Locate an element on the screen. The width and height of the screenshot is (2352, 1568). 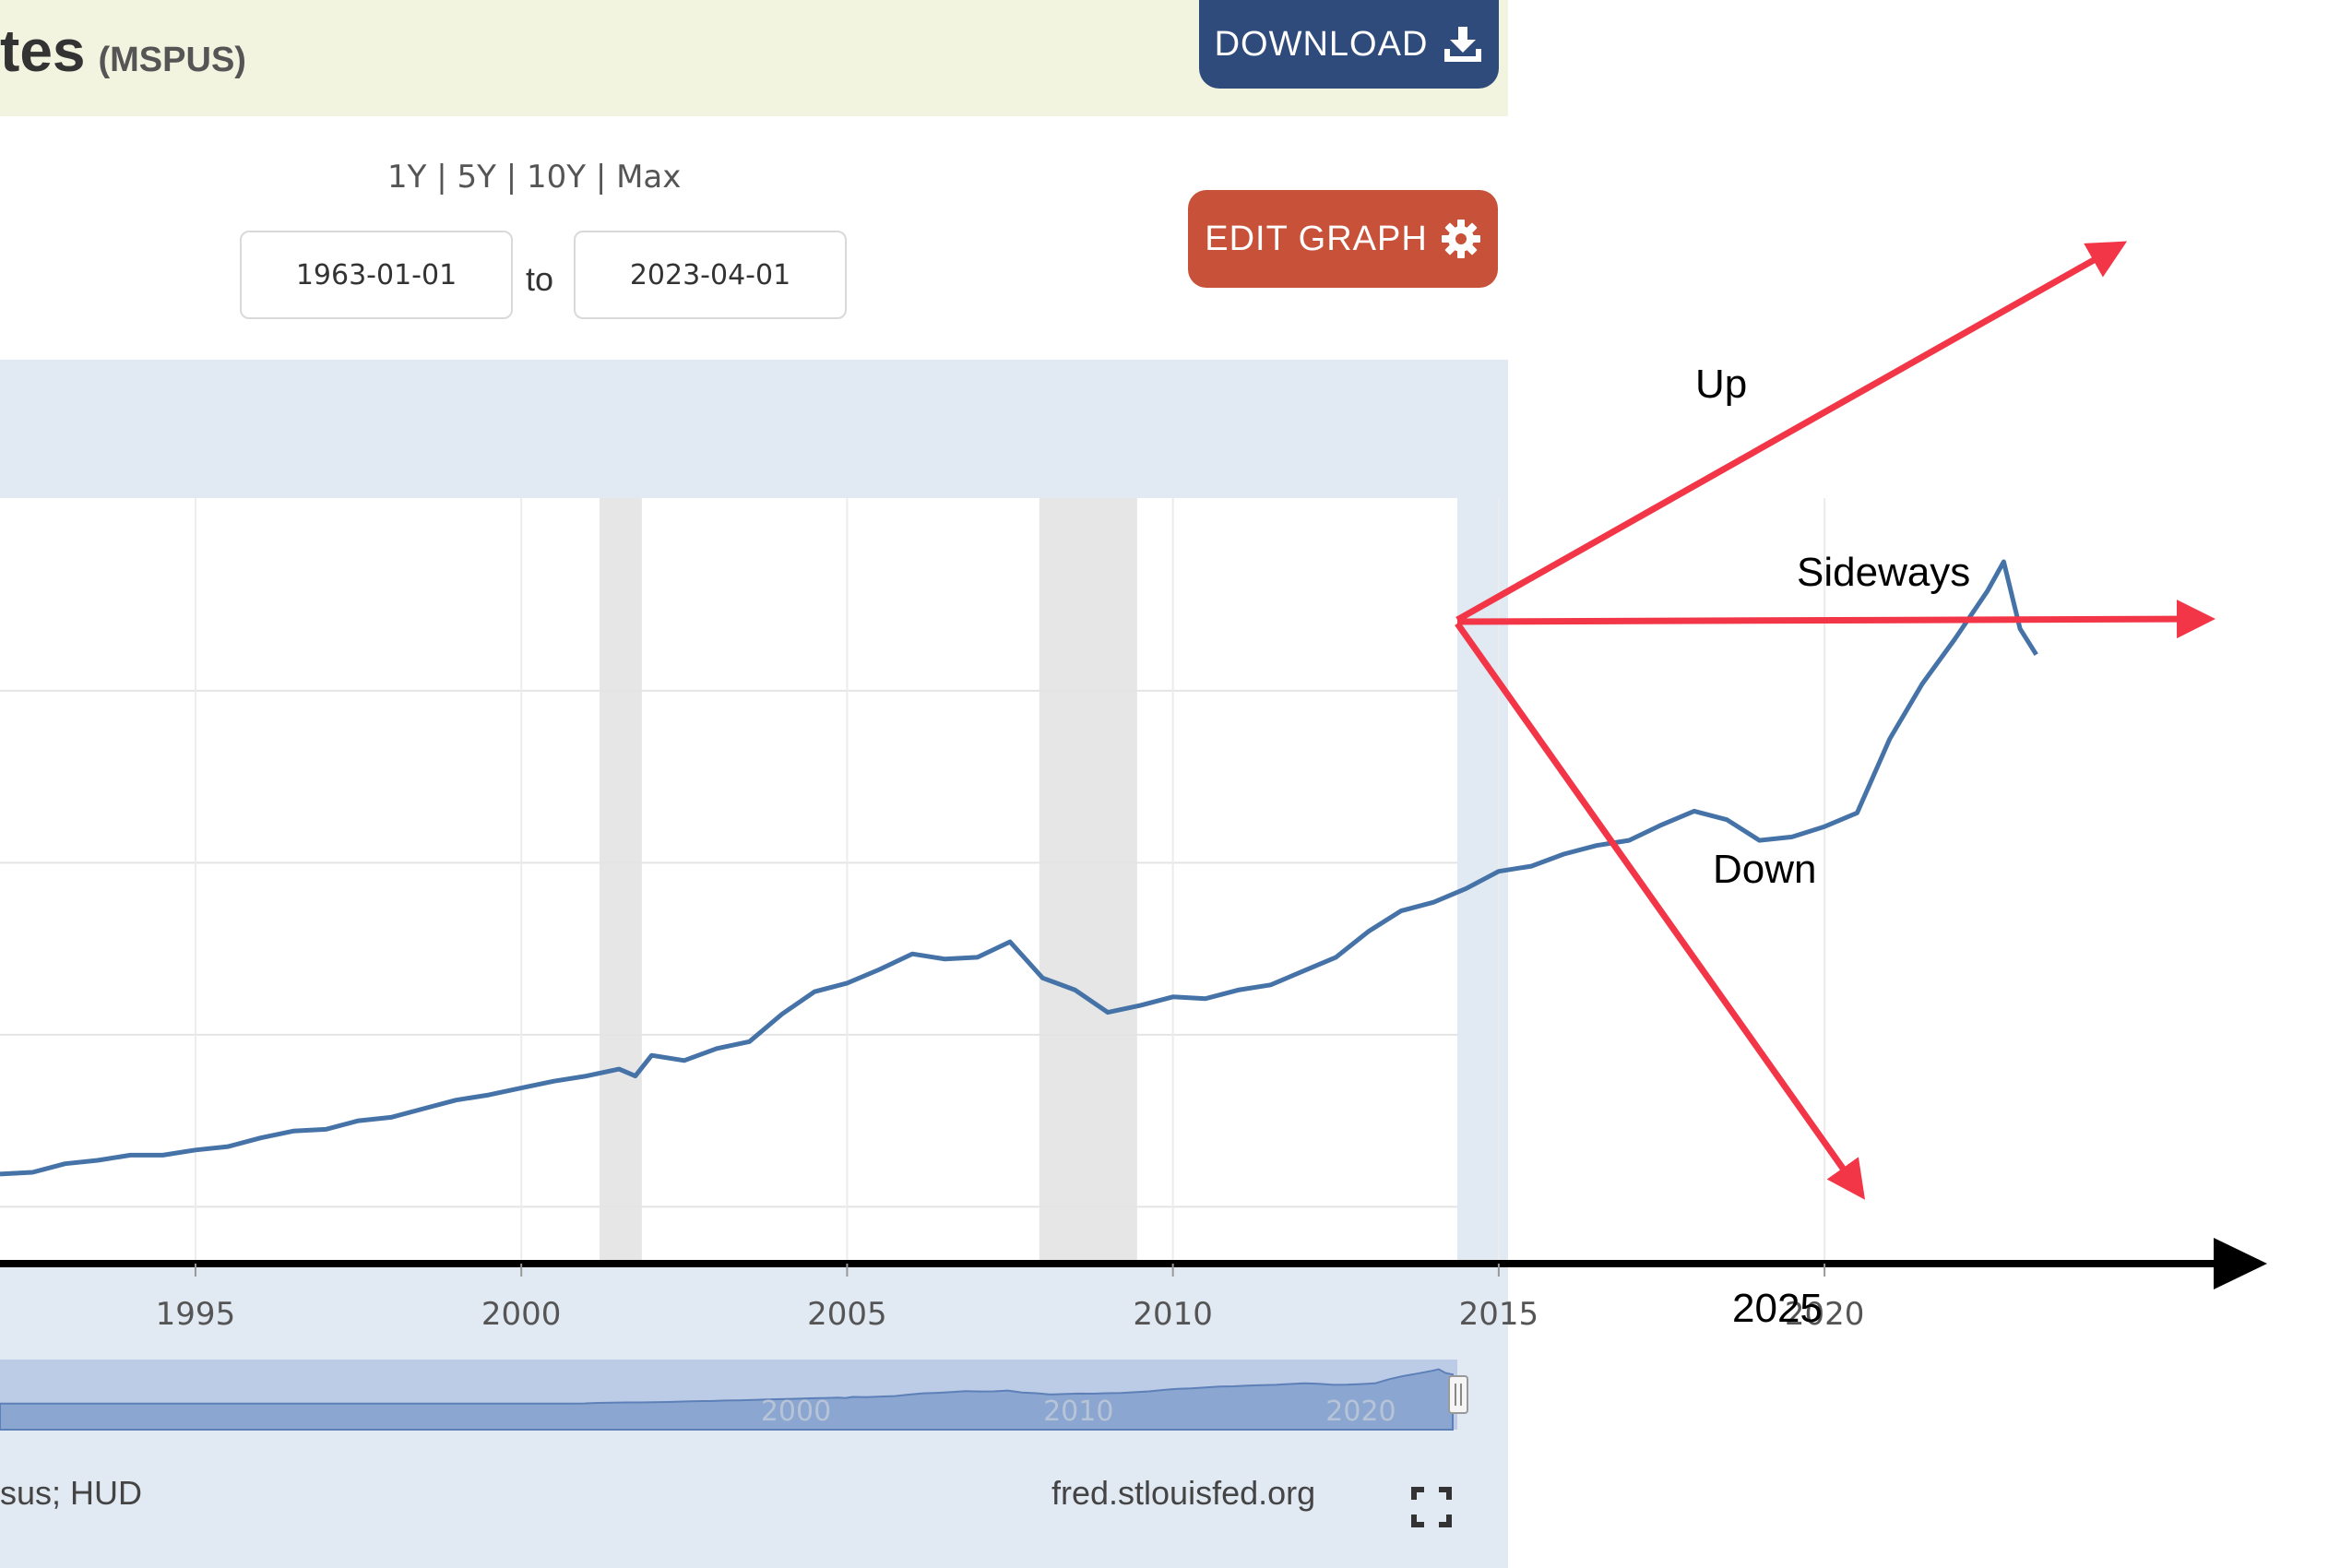
series-header: tes (MSPUS) DOWNLOAD is located at coordinates (754, 58).